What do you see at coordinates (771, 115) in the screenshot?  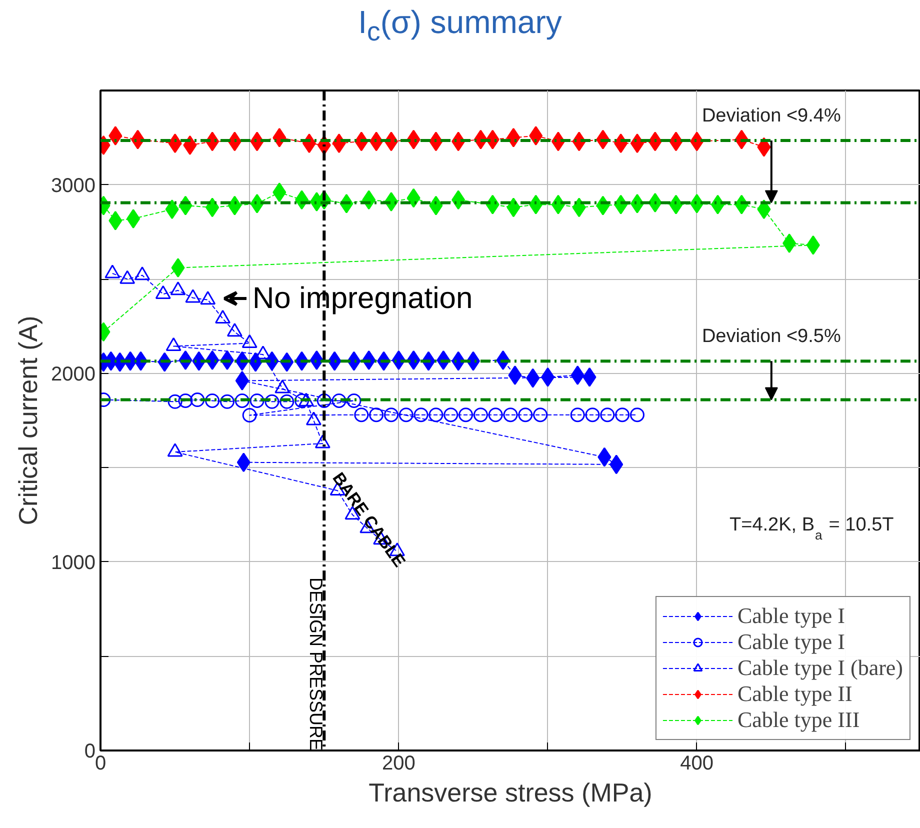 I see `annotation: Deviation <9.4%` at bounding box center [771, 115].